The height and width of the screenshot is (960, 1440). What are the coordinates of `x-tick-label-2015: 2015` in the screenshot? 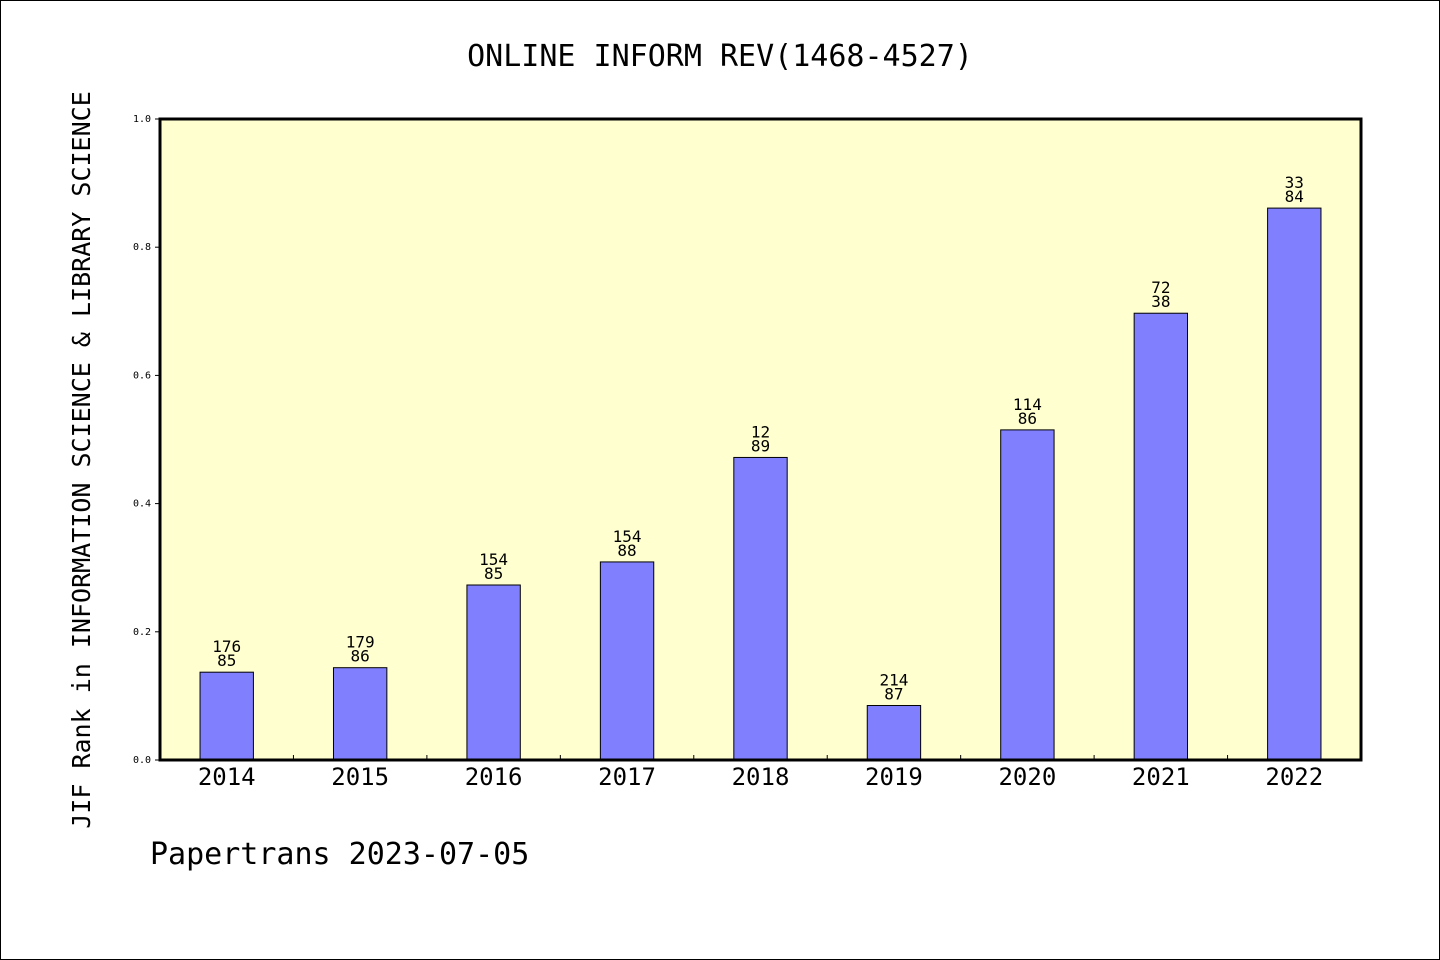 It's located at (360, 777).